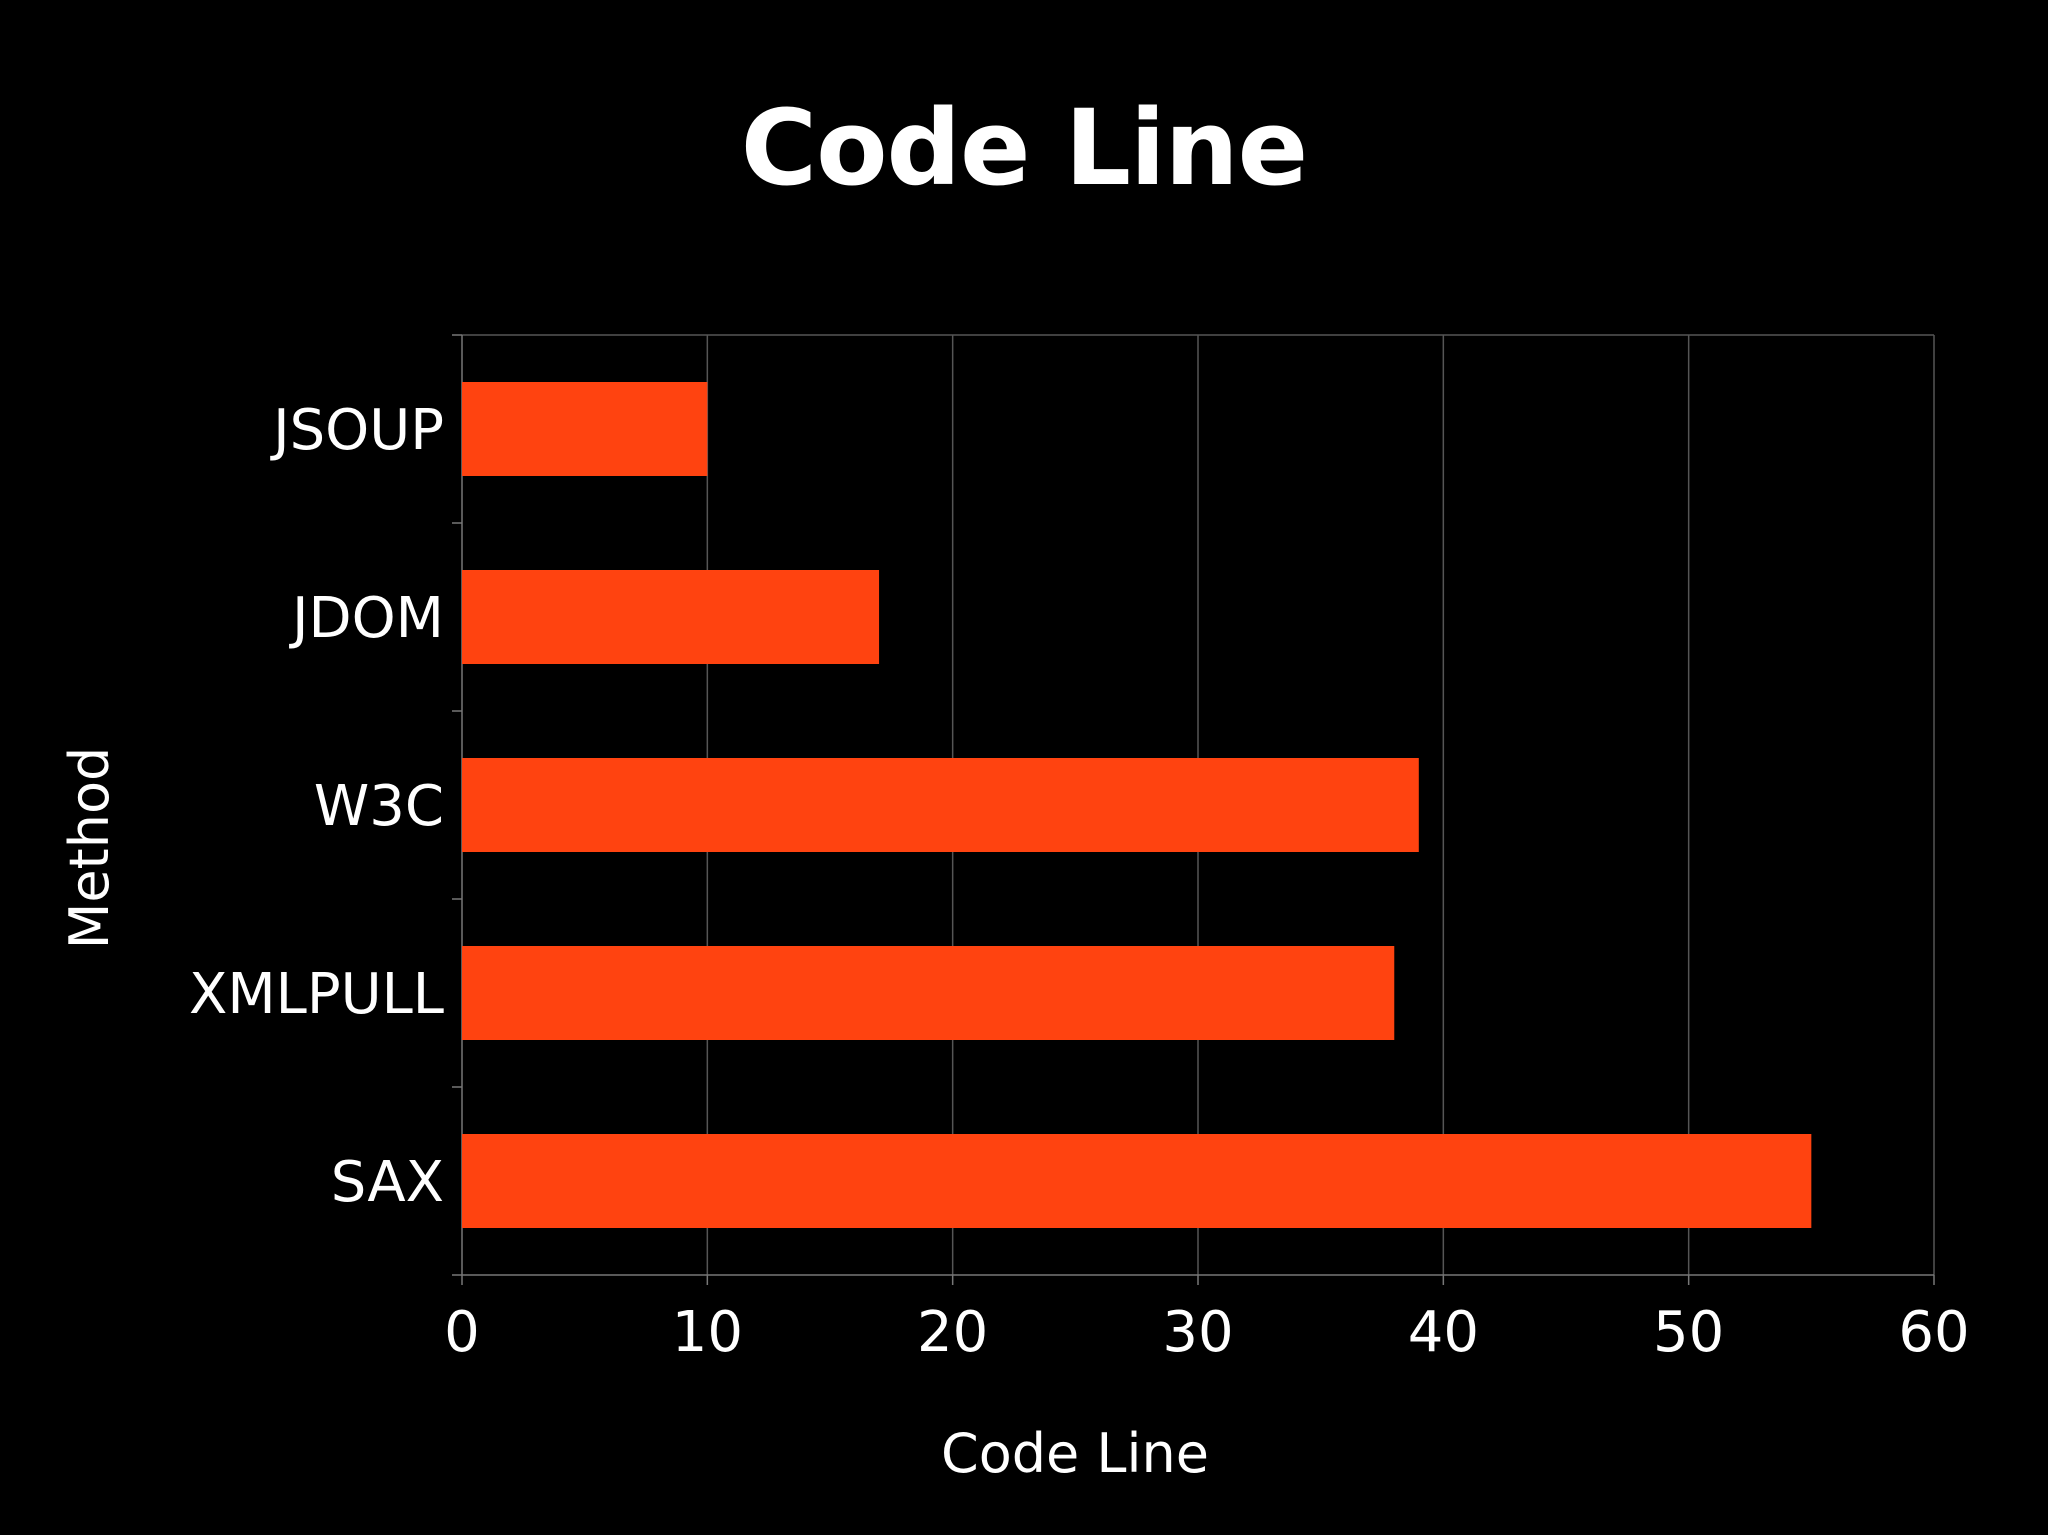 The width and height of the screenshot is (2048, 1535). What do you see at coordinates (1137, 1181) in the screenshot?
I see `bar-sax` at bounding box center [1137, 1181].